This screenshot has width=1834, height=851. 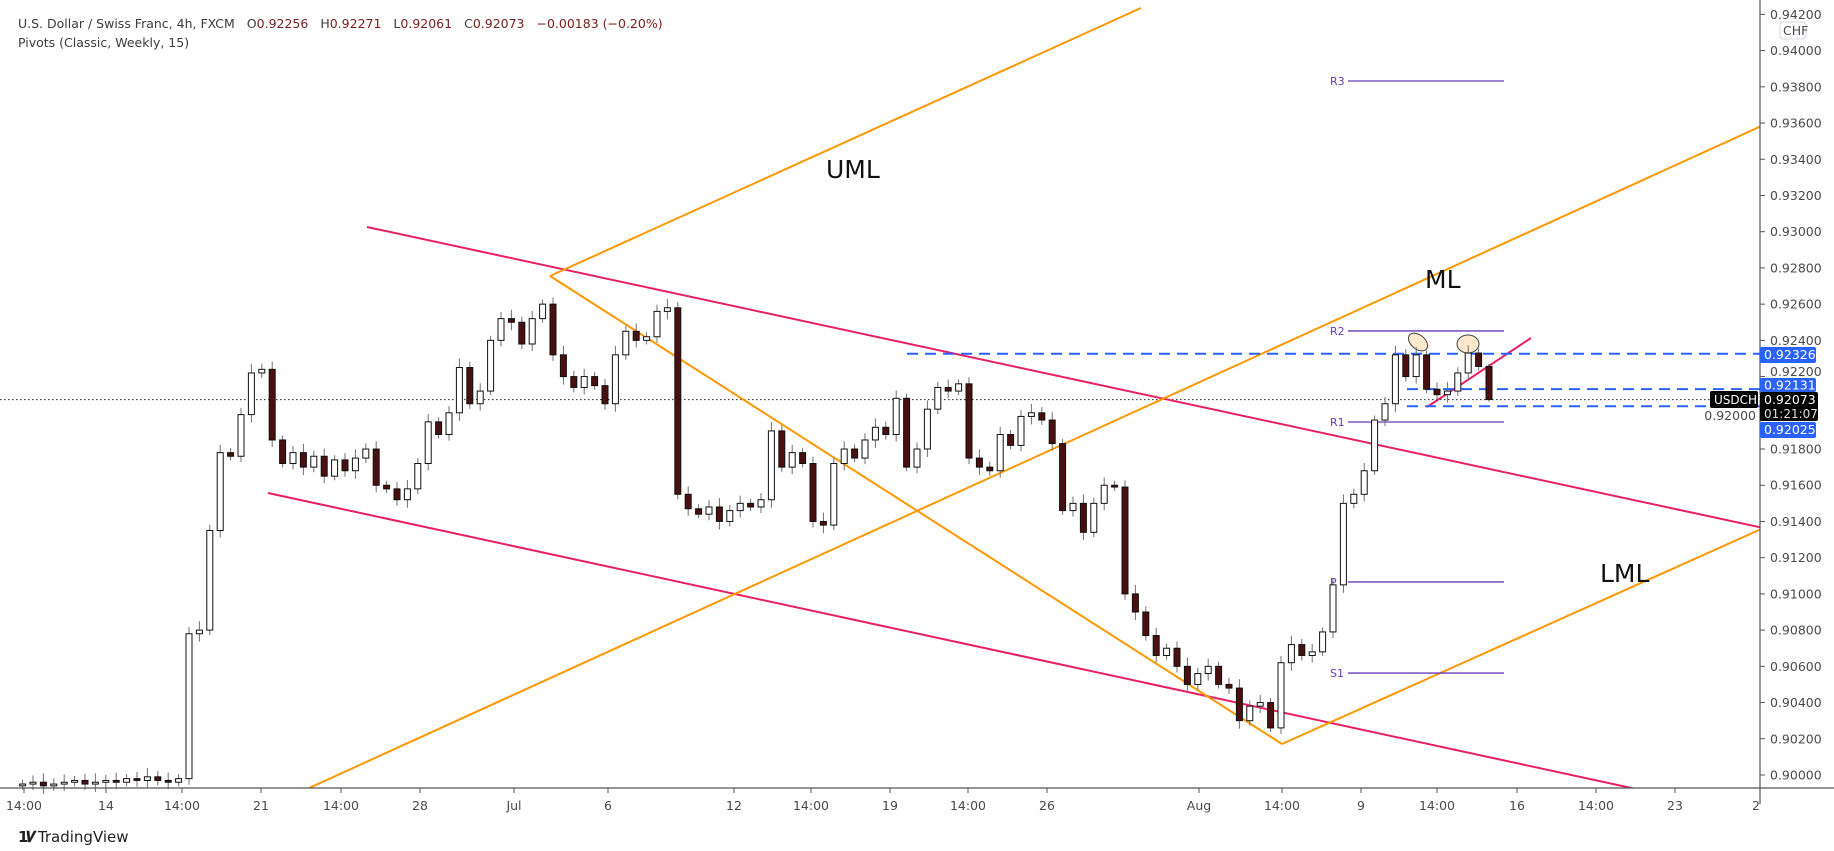 I want to click on rising-trendline, so click(x=1479, y=372).